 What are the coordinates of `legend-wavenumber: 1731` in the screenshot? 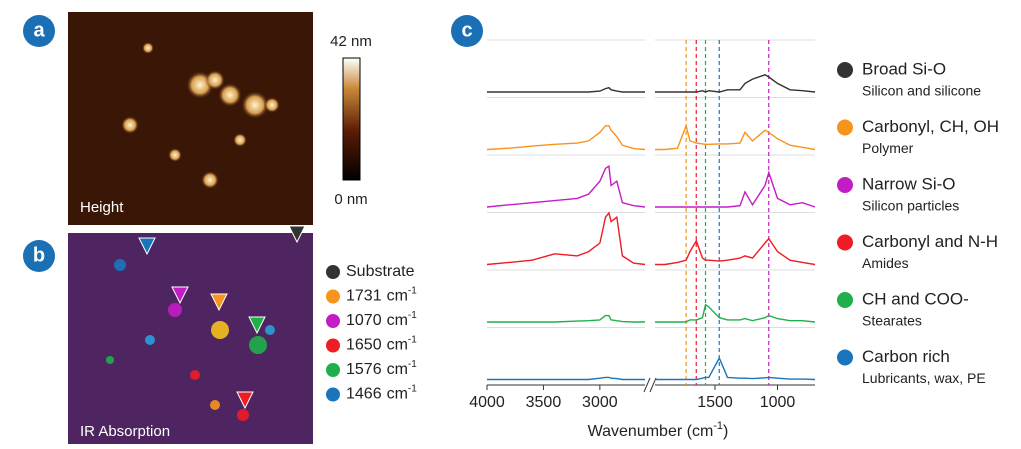 It's located at (364, 296).